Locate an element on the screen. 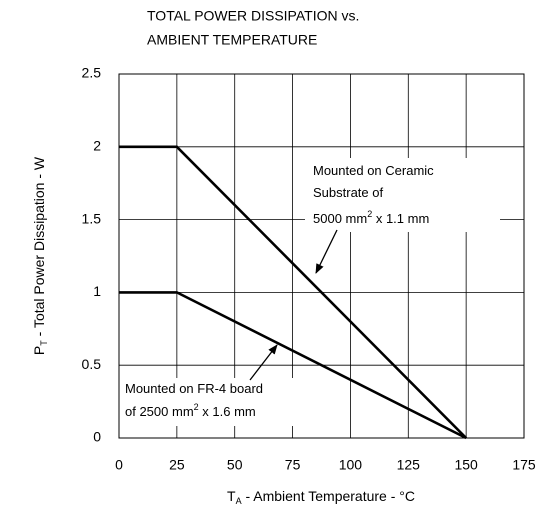  y-tick-label: 0.5 is located at coordinates (92, 364).